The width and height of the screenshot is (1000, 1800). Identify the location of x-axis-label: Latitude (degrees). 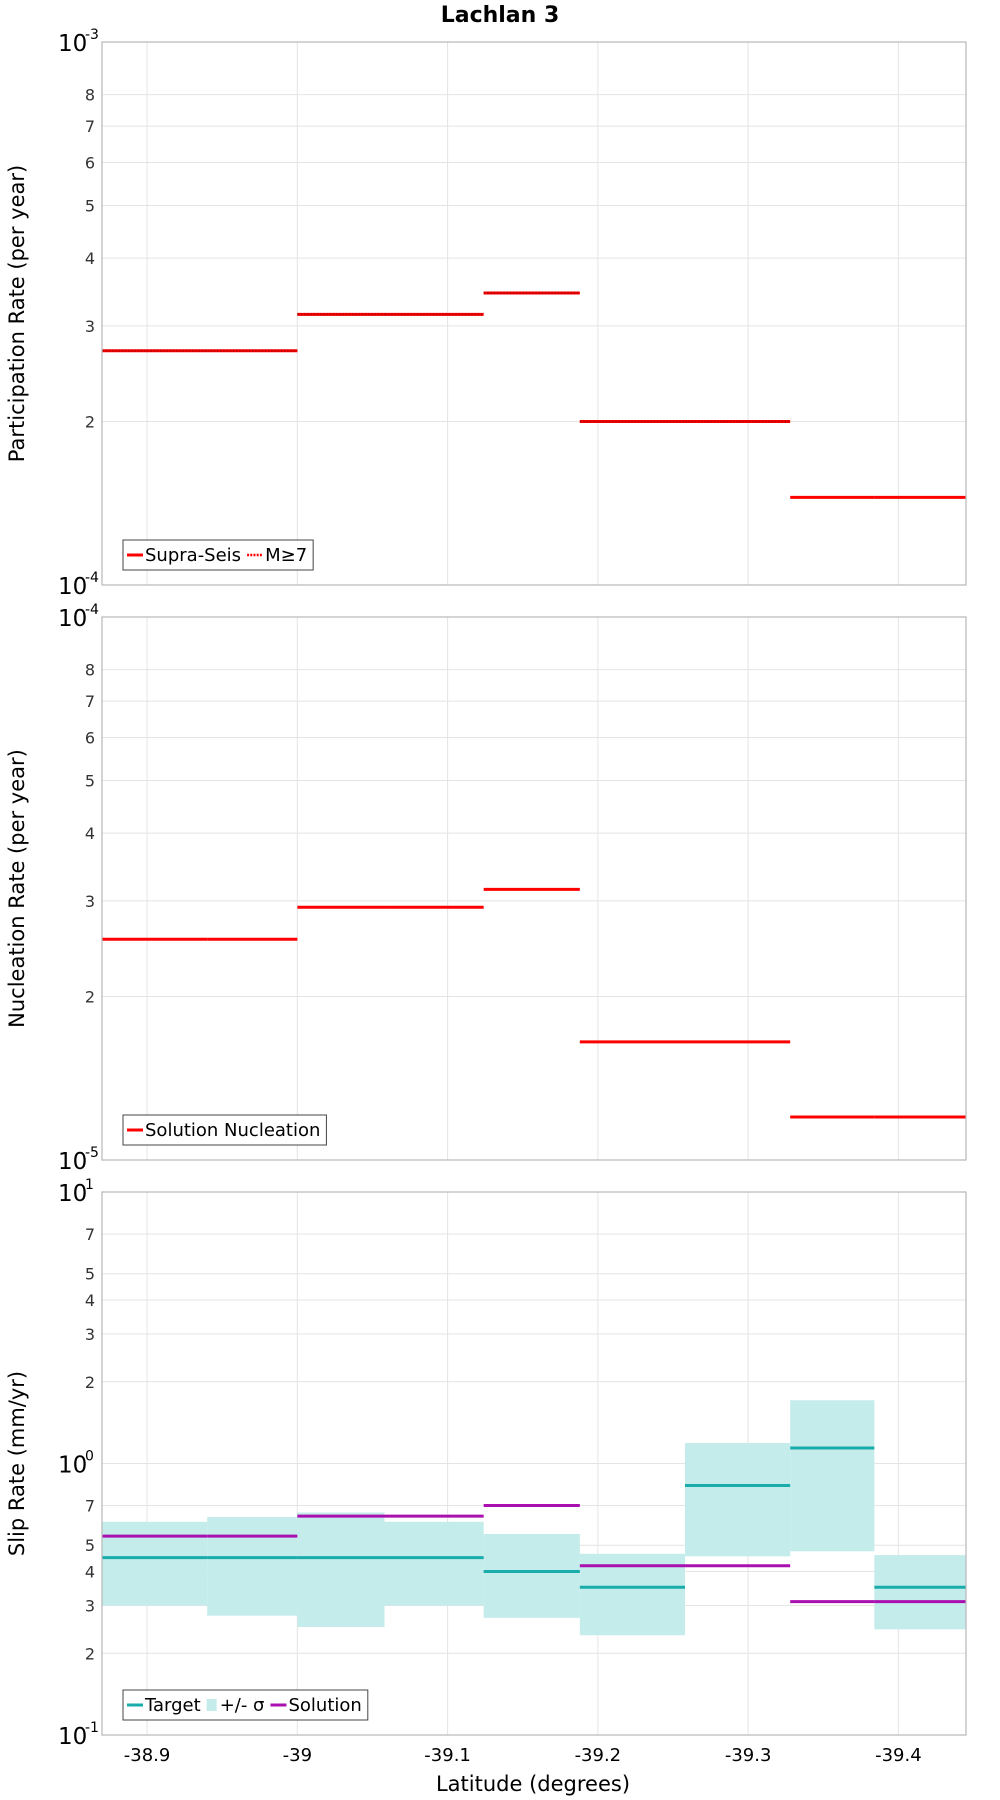
(533, 1784).